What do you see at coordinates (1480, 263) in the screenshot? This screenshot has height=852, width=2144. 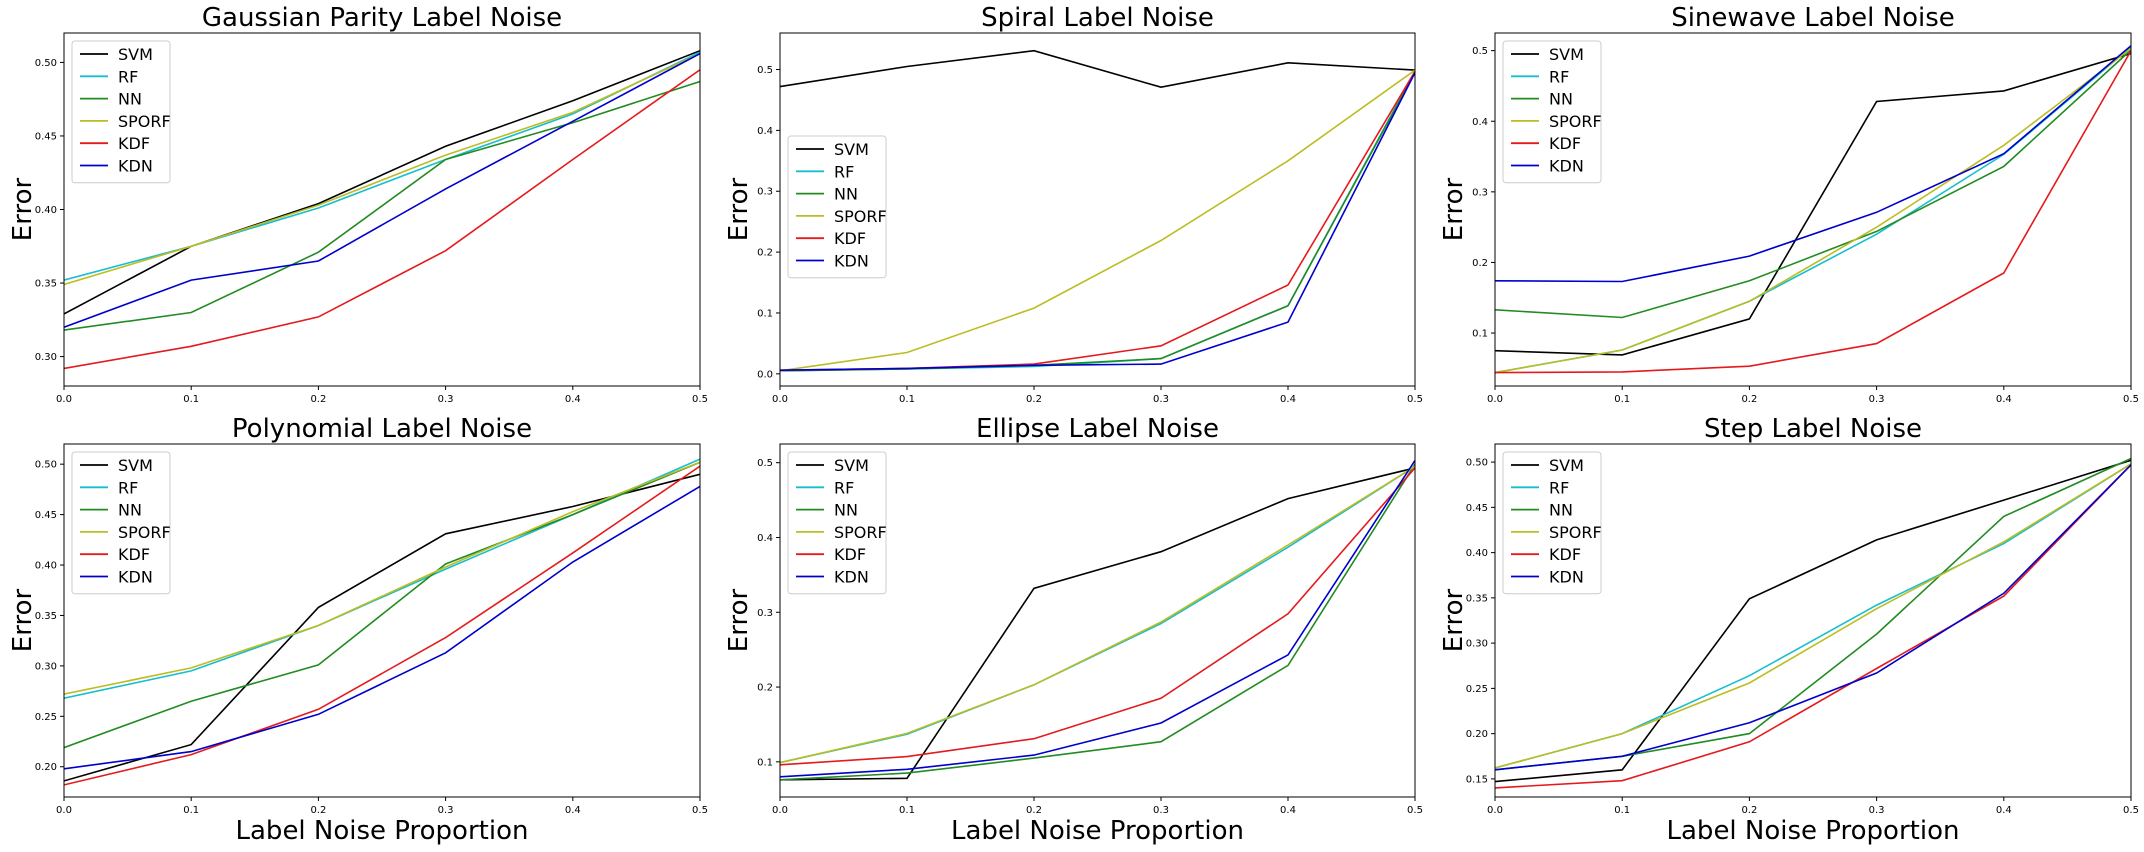 I see `y-tick-label: 0.2` at bounding box center [1480, 263].